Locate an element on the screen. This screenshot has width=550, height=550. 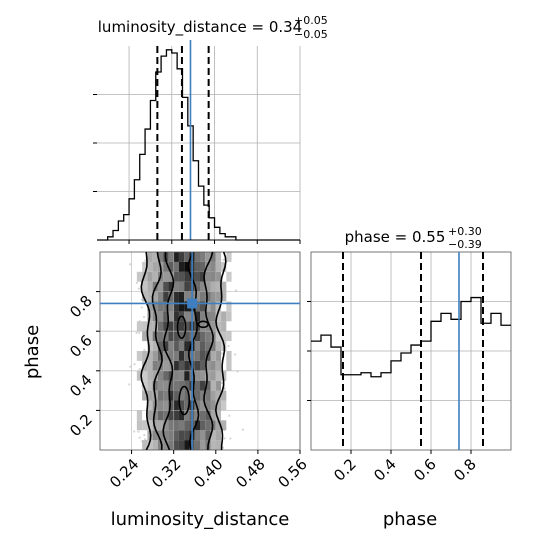
joint-x-tick-label: 0.48 is located at coordinates (250, 473).